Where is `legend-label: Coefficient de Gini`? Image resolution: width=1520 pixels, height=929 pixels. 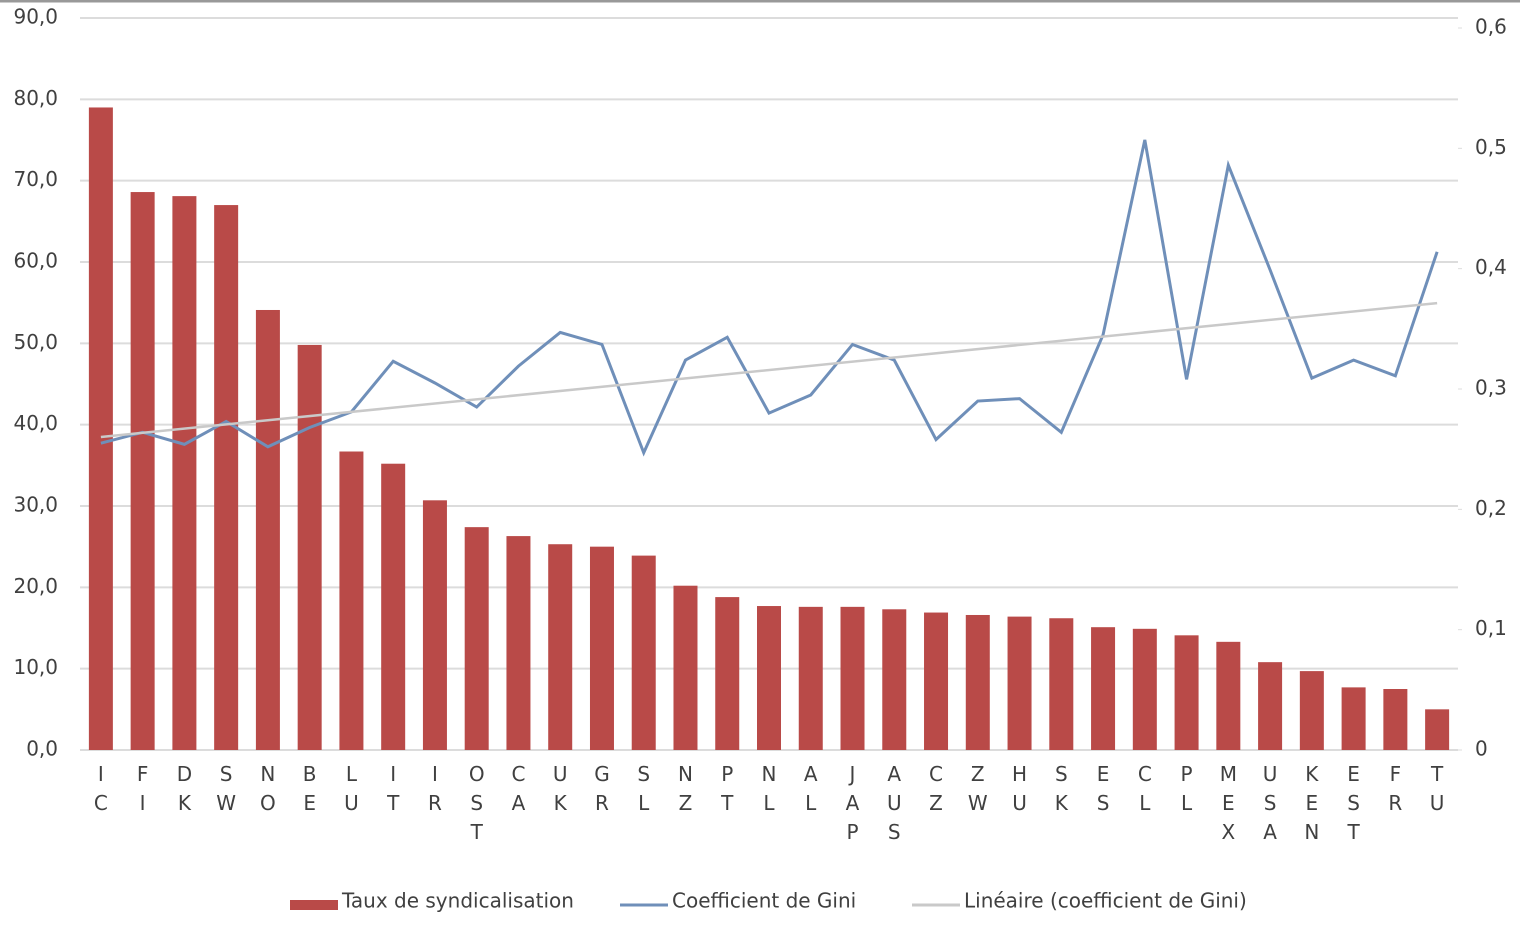 legend-label: Coefficient de Gini is located at coordinates (764, 901).